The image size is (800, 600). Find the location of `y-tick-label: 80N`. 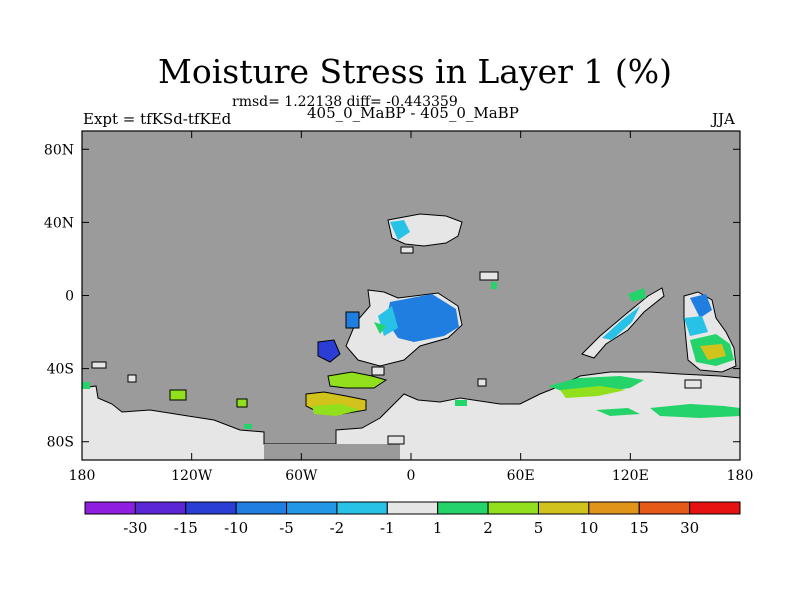

y-tick-label: 80N is located at coordinates (59, 150).